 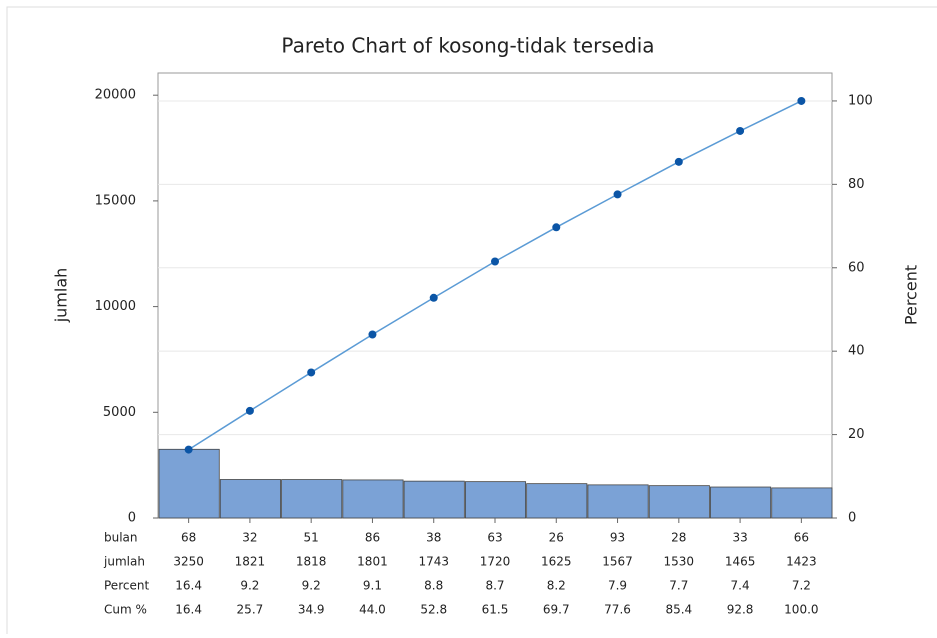 What do you see at coordinates (556, 562) in the screenshot?
I see `table-cell: 1625` at bounding box center [556, 562].